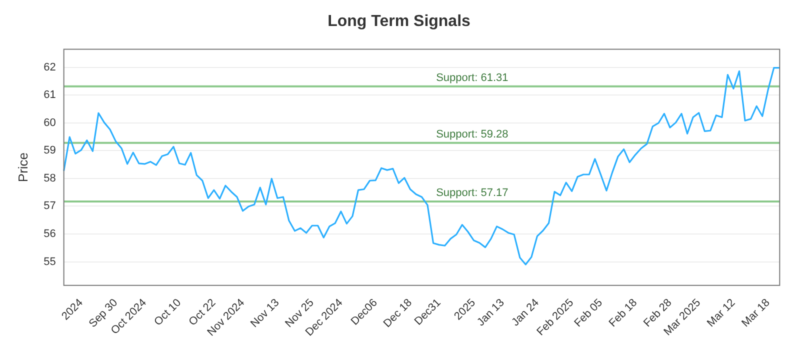  I want to click on x-tick-label: Nov 13, so click(265, 313).